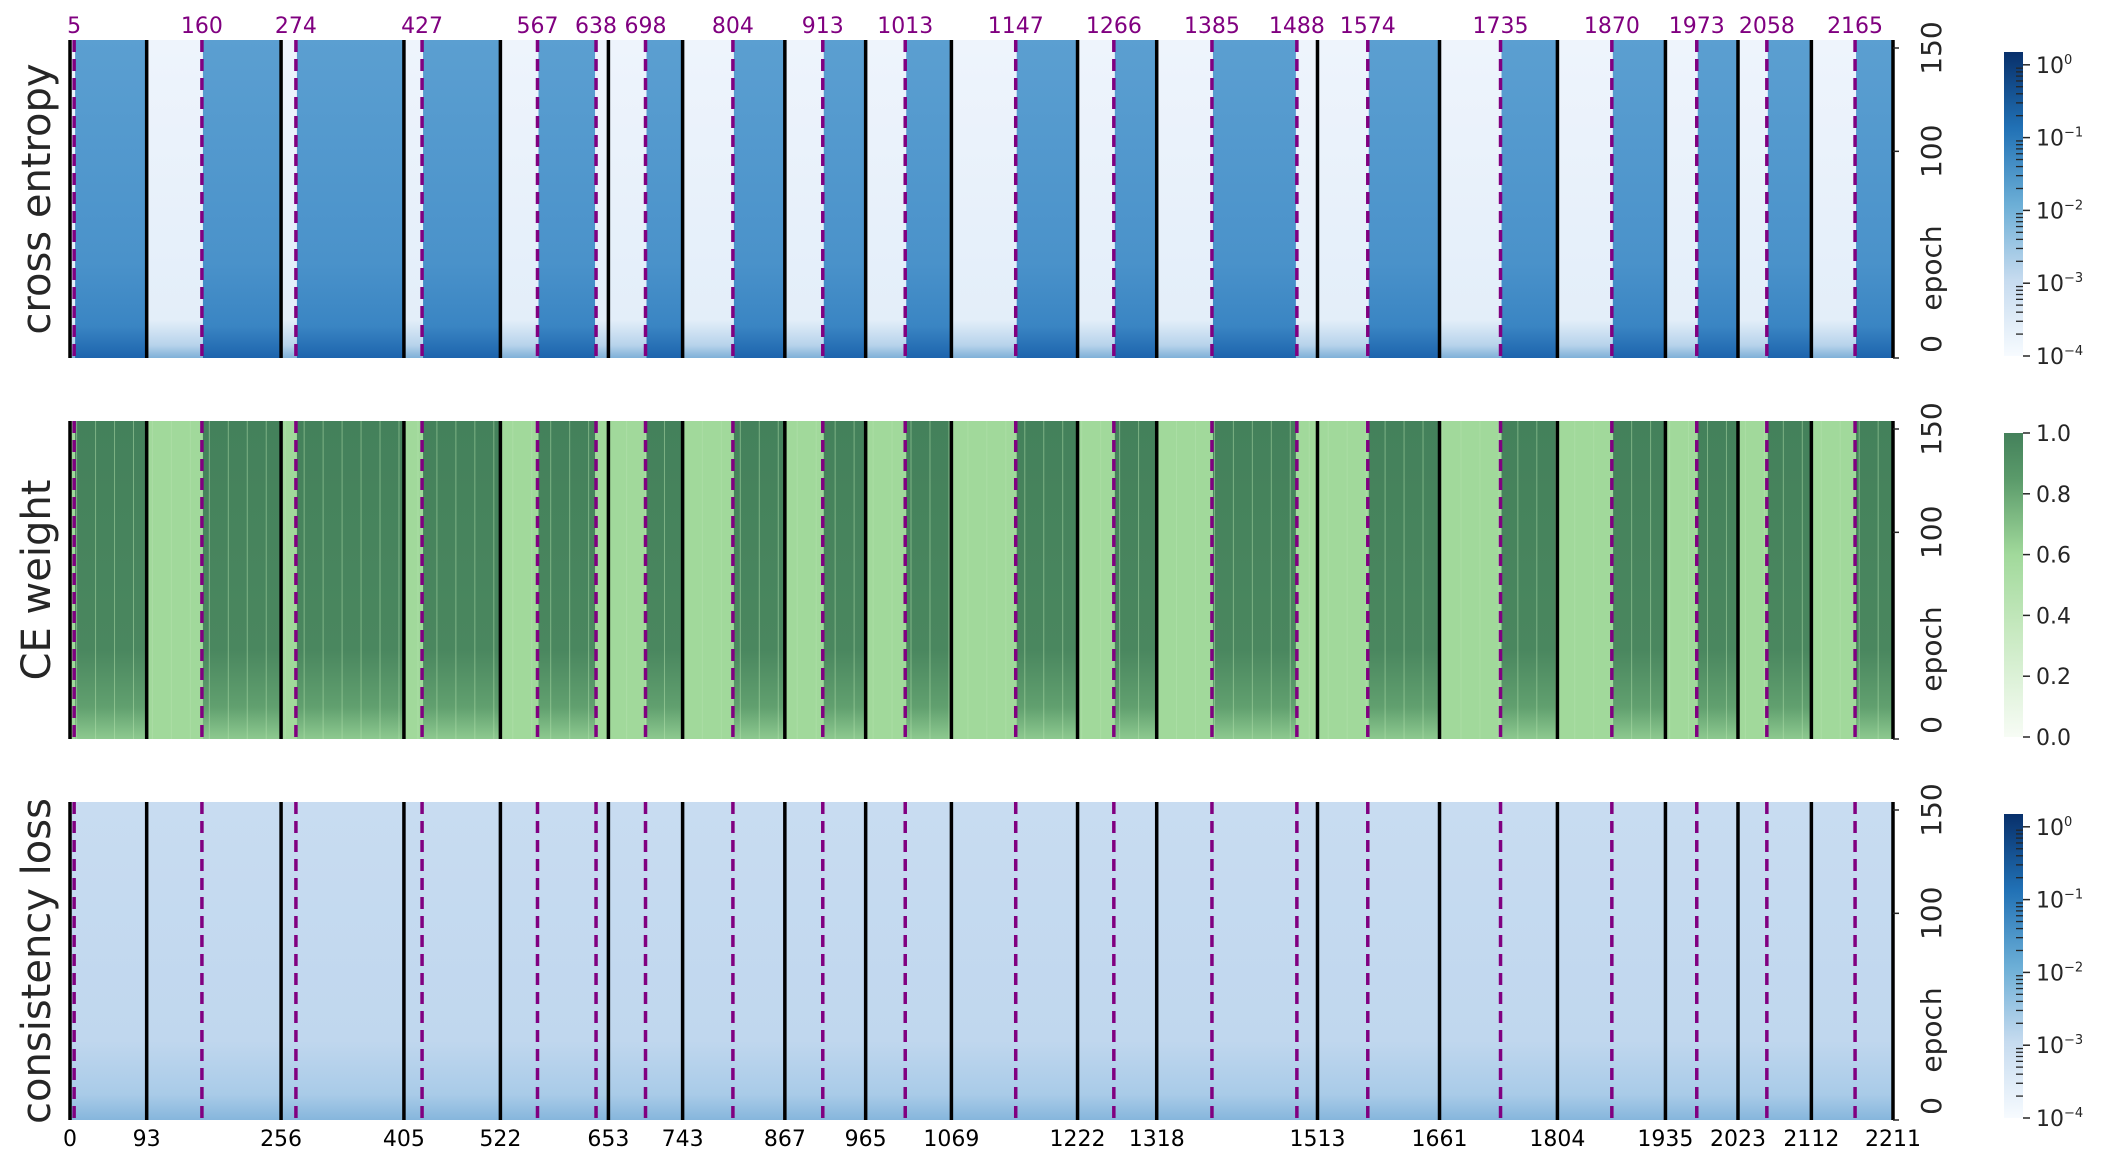  What do you see at coordinates (1440, 1139) in the screenshot?
I see `x-tick-label: 1661` at bounding box center [1440, 1139].